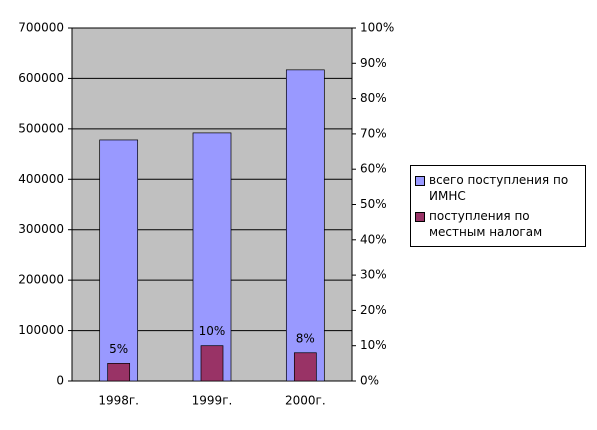 This screenshot has width=597, height=430. I want to click on y2-tick-label: 10%, so click(373, 345).